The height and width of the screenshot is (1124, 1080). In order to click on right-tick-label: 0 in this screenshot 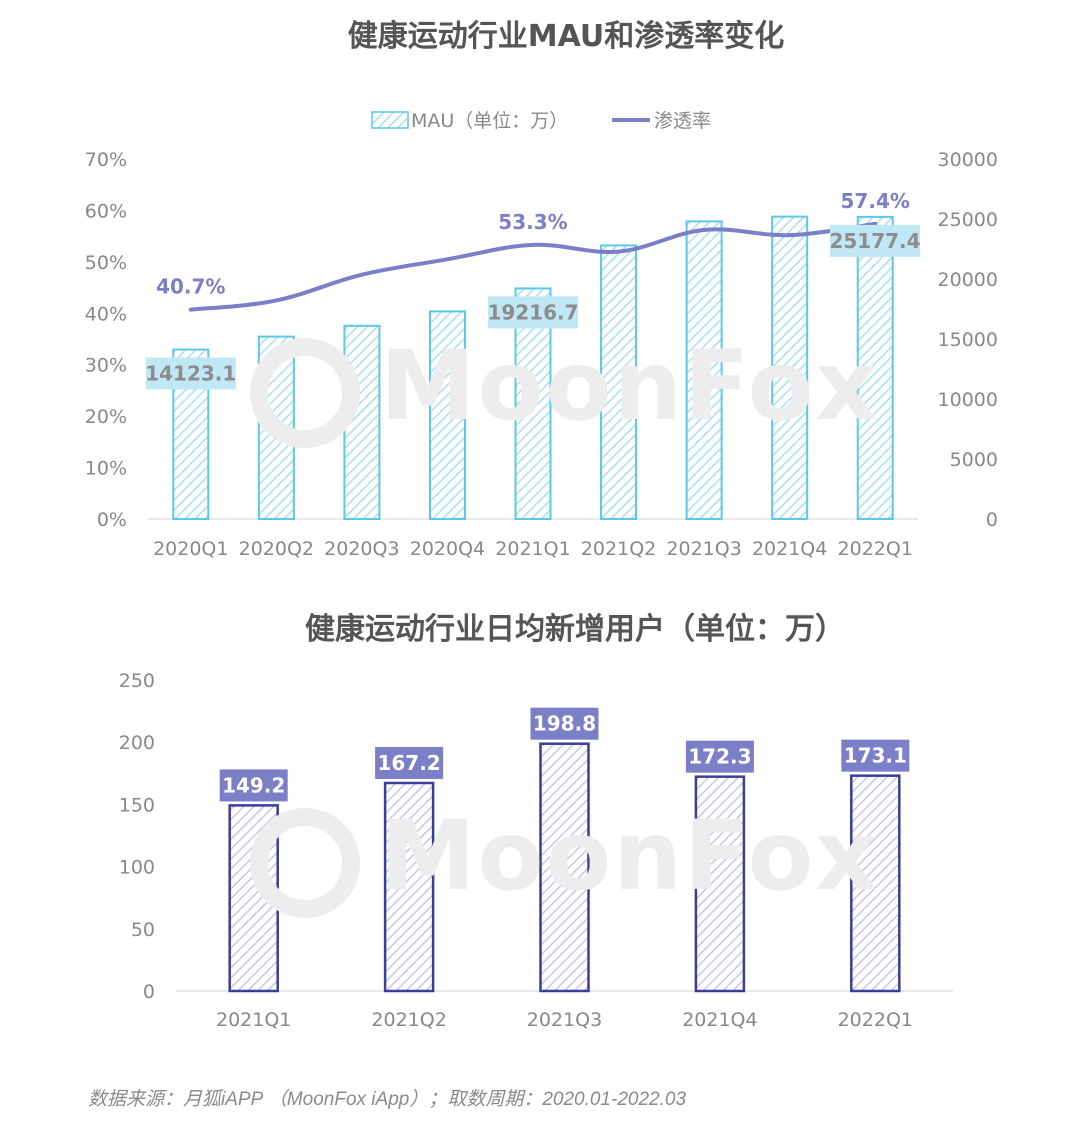, I will do `click(992, 520)`.